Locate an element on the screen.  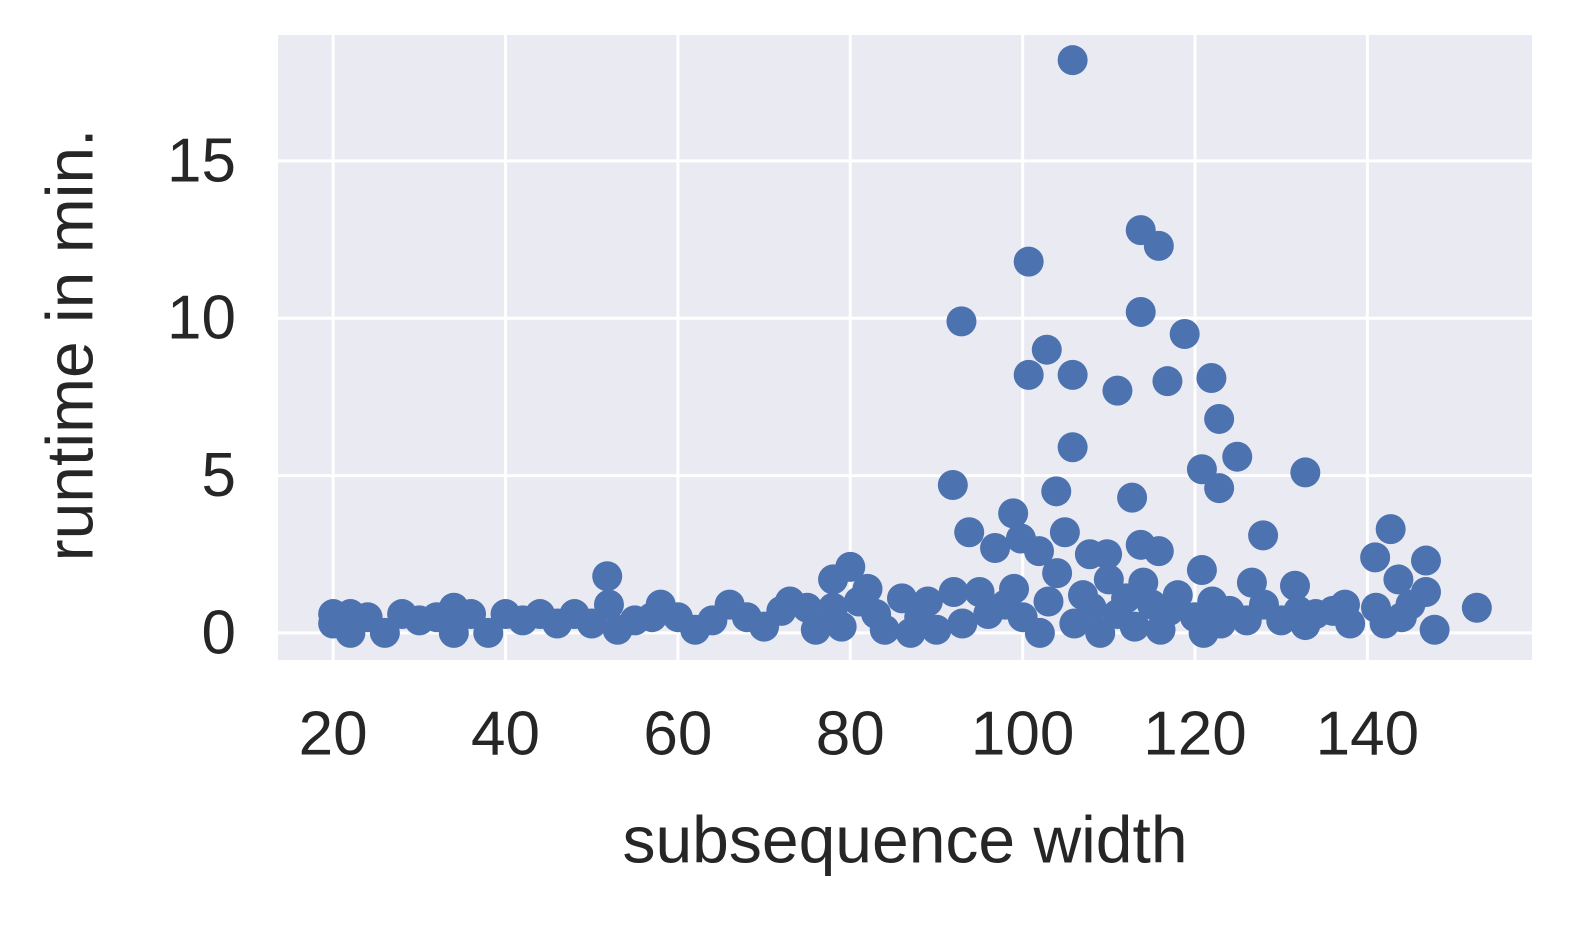
x-tick-label: 80 is located at coordinates (850, 733).